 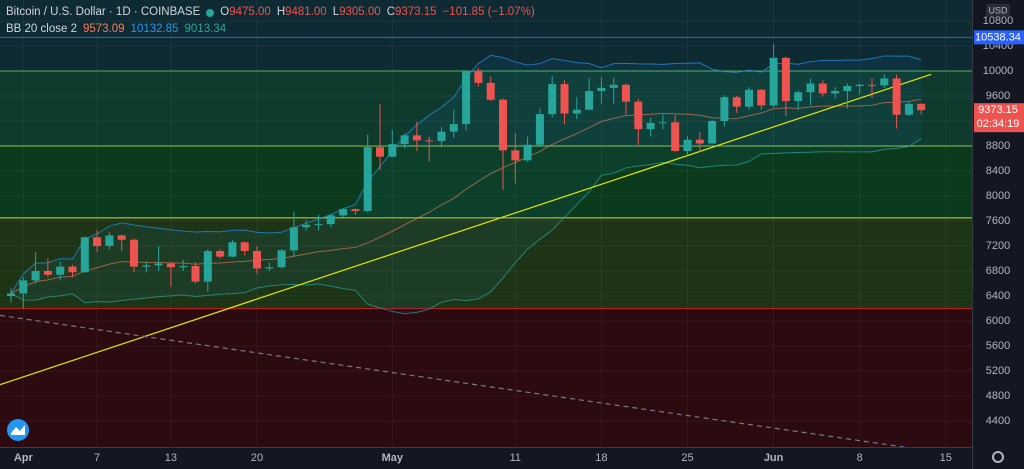 I want to click on currency: USD, so click(x=998, y=10).